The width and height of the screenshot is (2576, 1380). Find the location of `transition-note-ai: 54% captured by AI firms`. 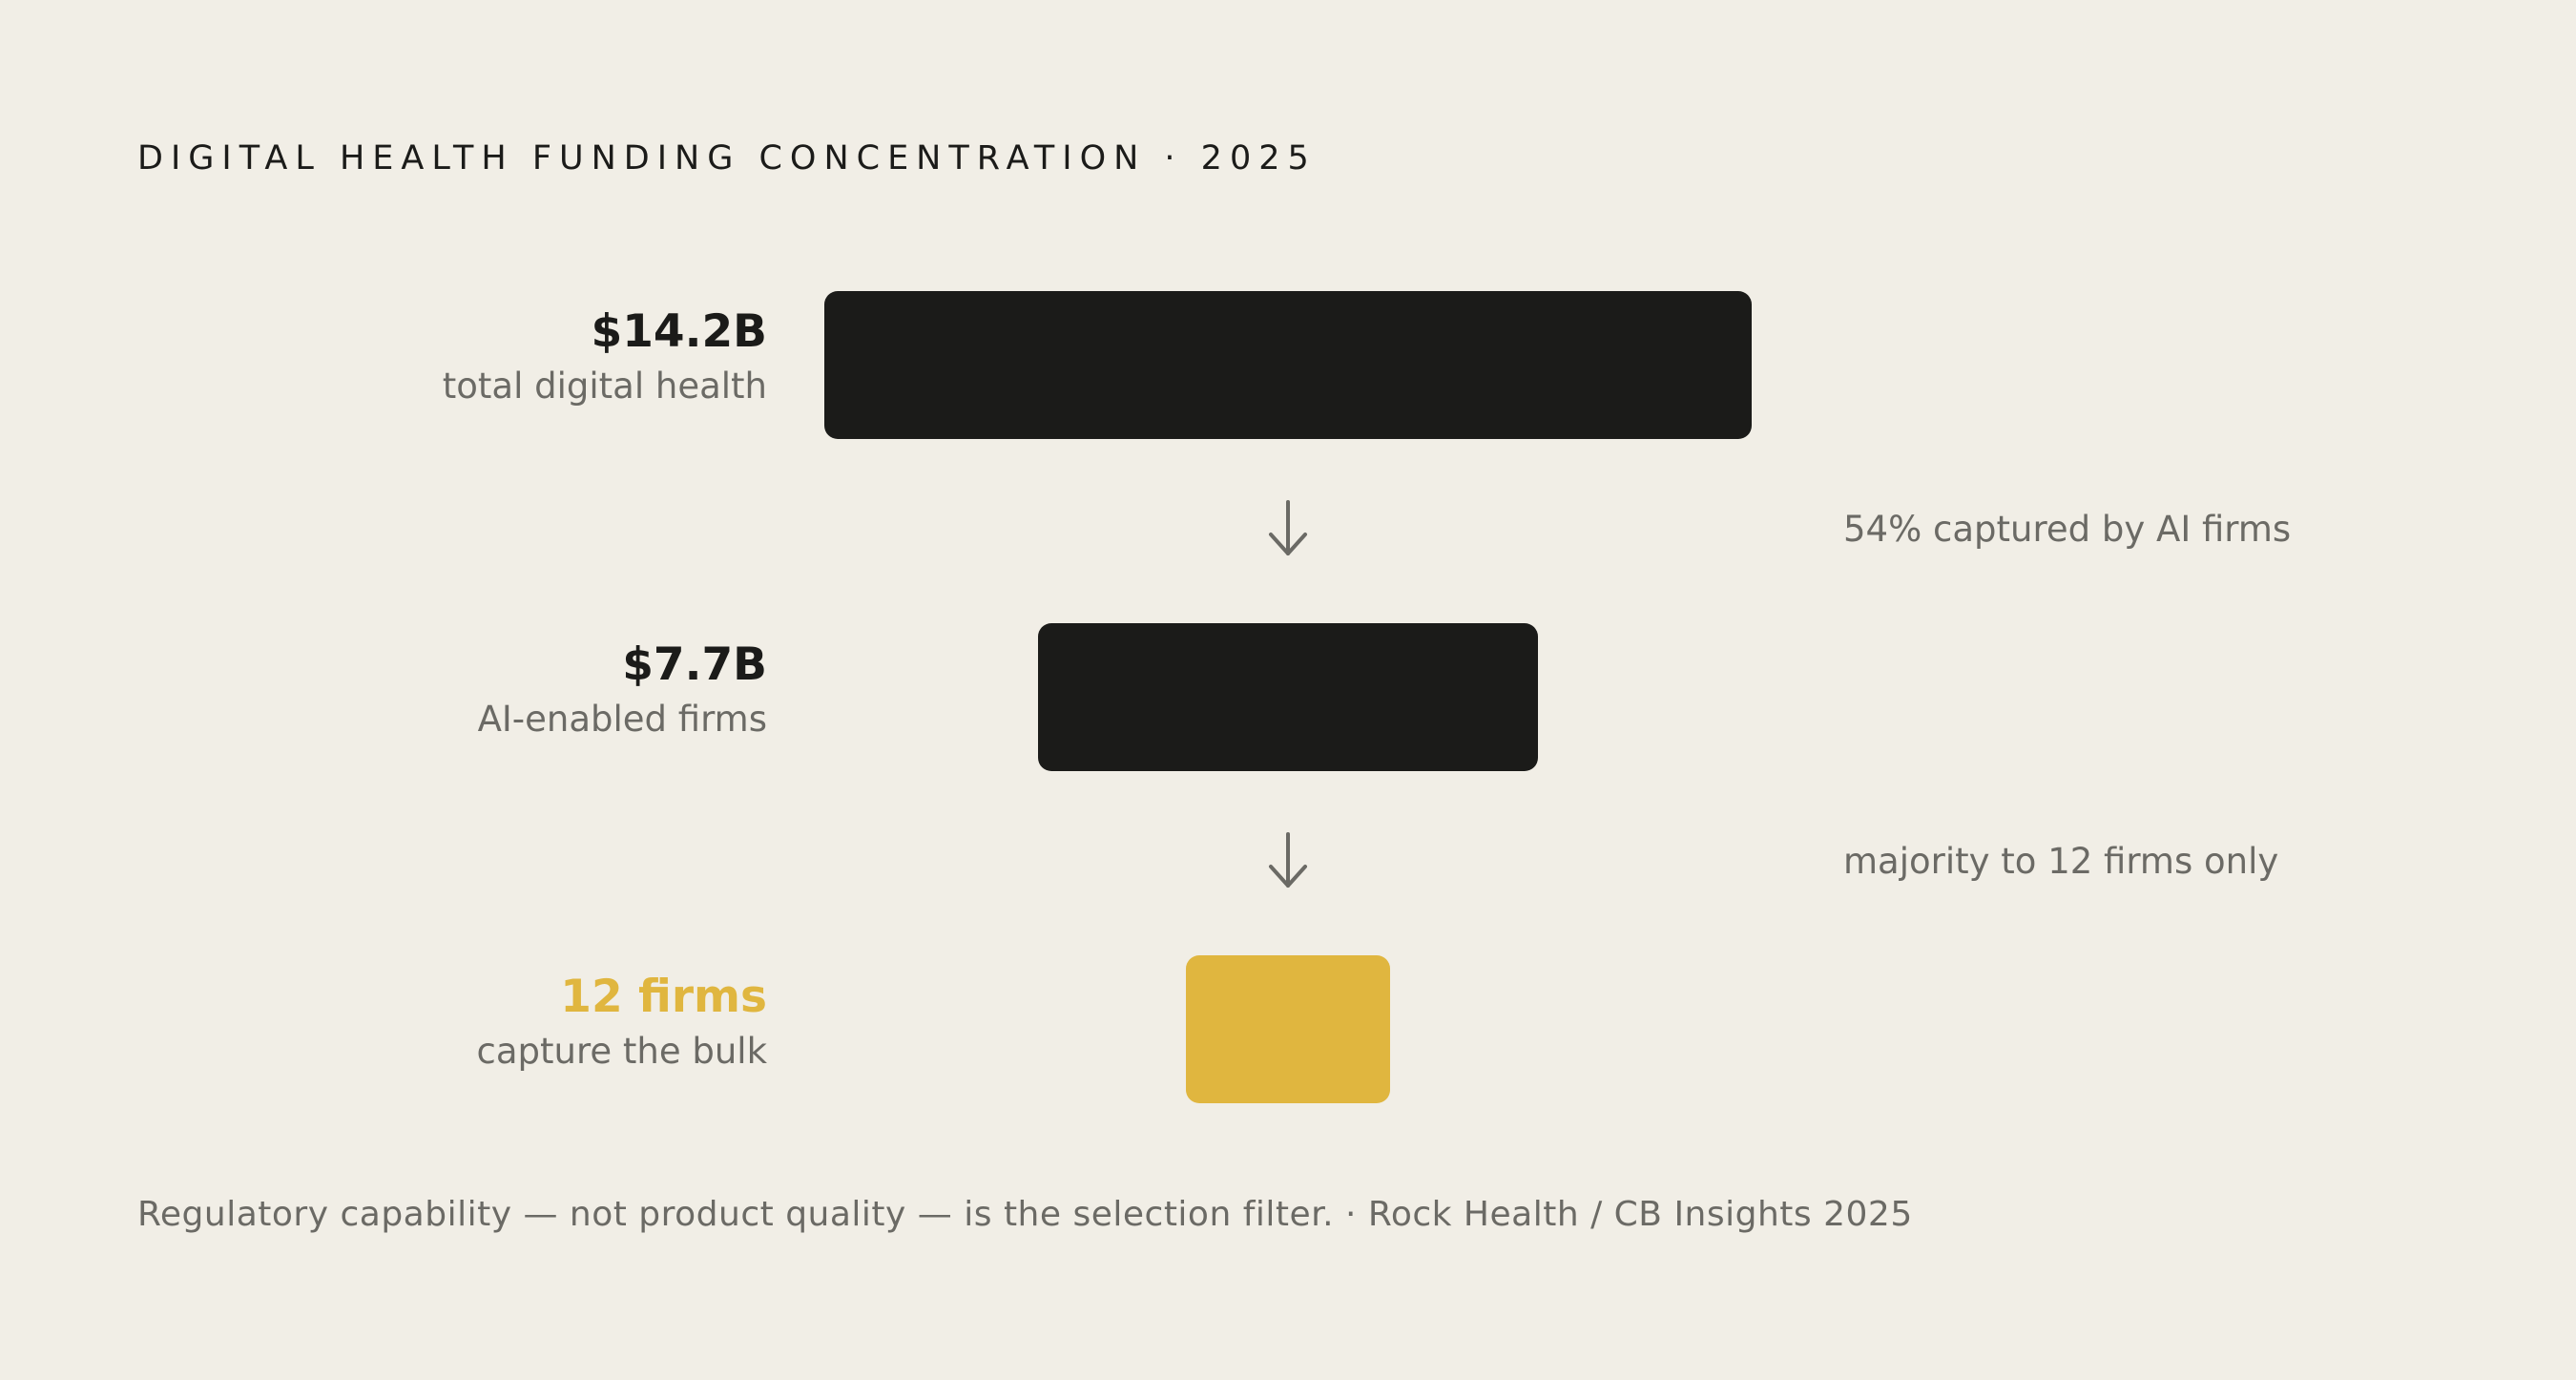

transition-note-ai: 54% captured by AI firms is located at coordinates (2067, 529).